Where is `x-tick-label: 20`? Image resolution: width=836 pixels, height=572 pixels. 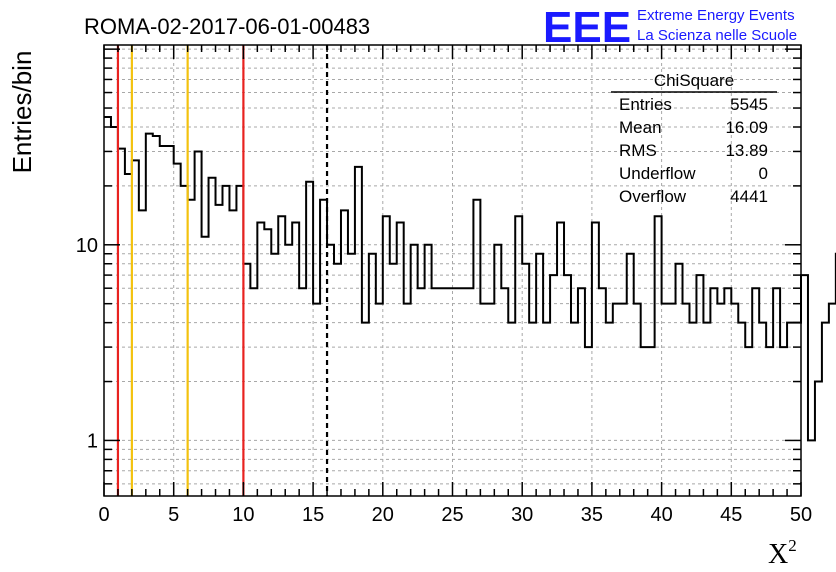 x-tick-label: 20 is located at coordinates (383, 515).